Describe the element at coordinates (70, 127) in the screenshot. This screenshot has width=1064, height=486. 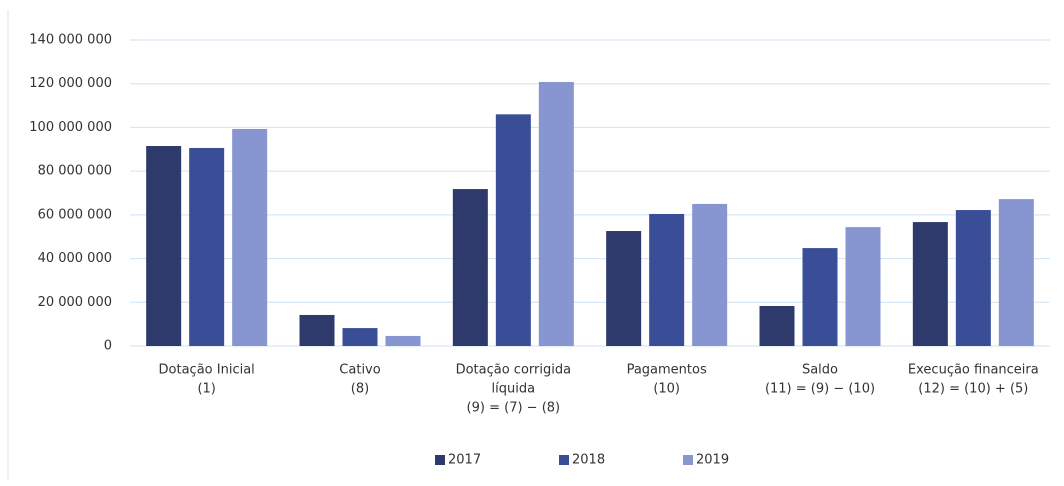
I see `y-tick-label: 100 000 000` at that location.